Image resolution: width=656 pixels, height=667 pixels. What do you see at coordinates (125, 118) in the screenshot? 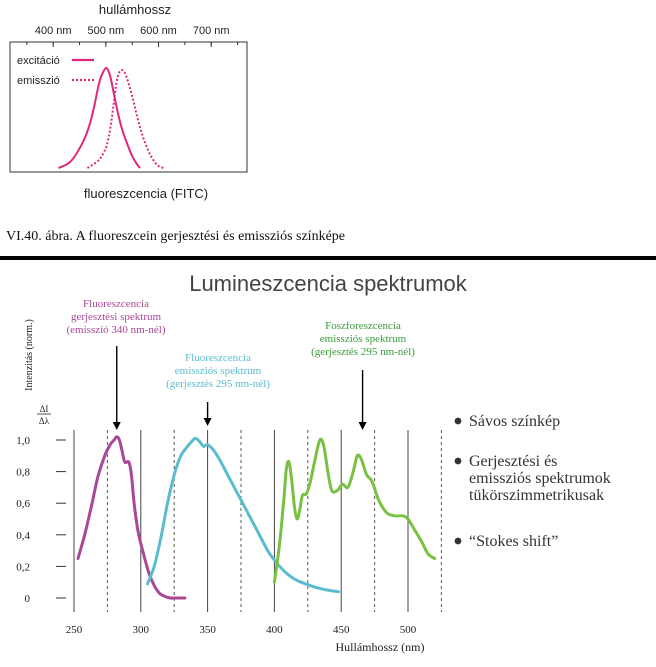
I see `fitc-emission-line` at bounding box center [125, 118].